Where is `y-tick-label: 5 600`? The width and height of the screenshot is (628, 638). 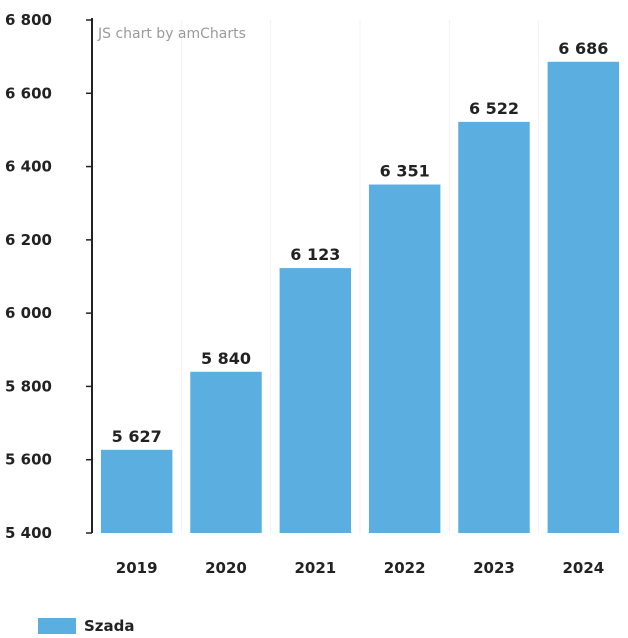
y-tick-label: 5 600 is located at coordinates (28, 460).